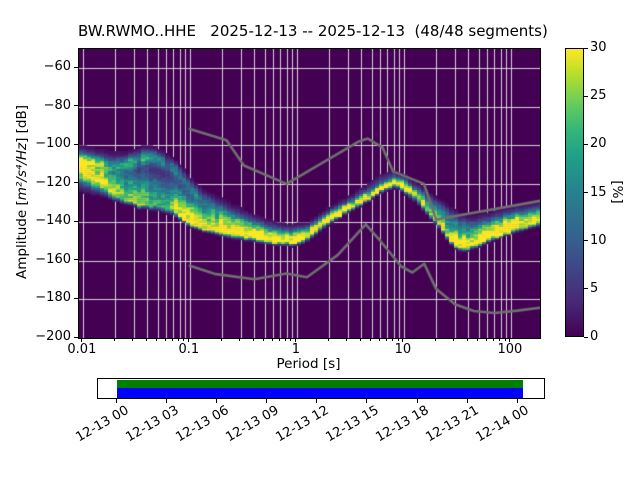 This screenshot has width=640, height=480. Describe the element at coordinates (510, 349) in the screenshot. I see `x-tick-label: 100` at that location.